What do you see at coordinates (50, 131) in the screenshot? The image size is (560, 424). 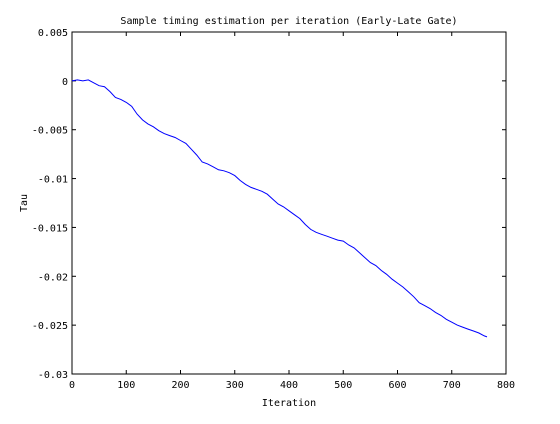 I see `y-tick-label: -0.005` at bounding box center [50, 131].